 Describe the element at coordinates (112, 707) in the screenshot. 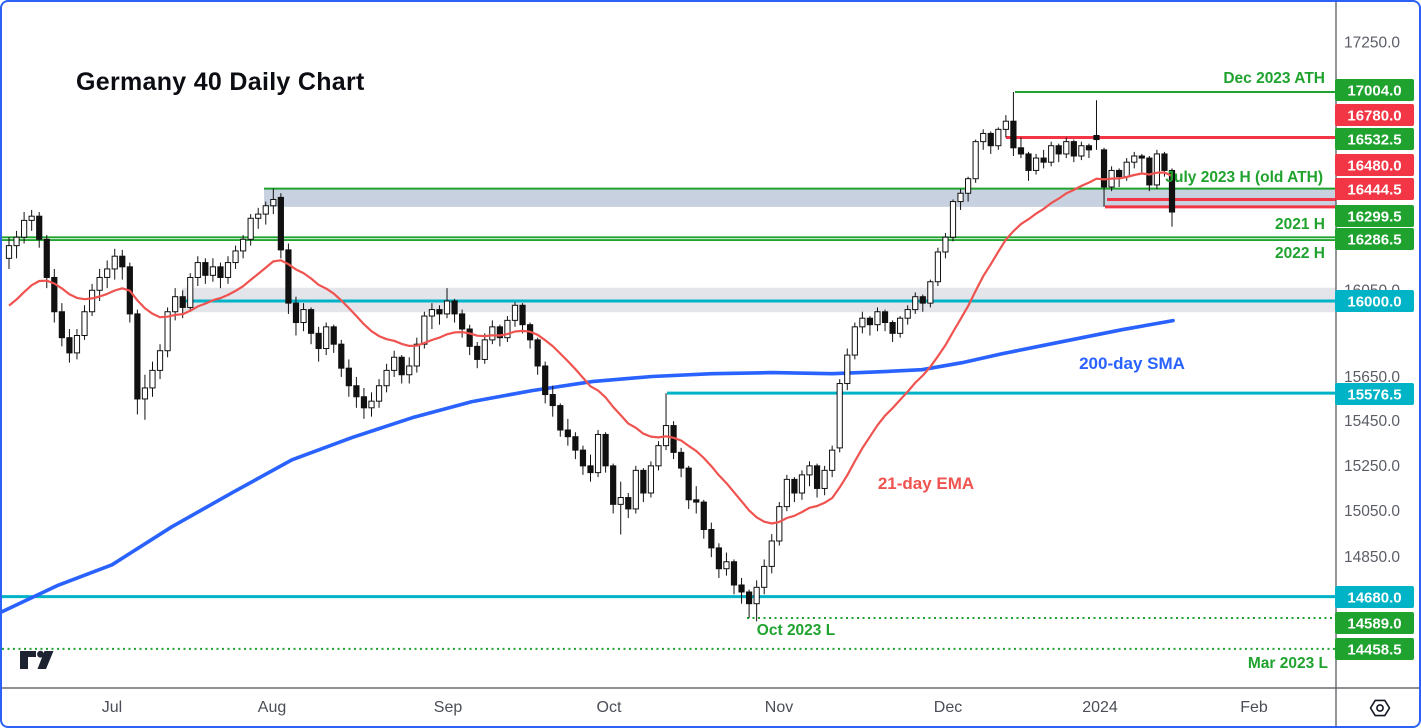

I see `month-label-Jul: Jul` at that location.